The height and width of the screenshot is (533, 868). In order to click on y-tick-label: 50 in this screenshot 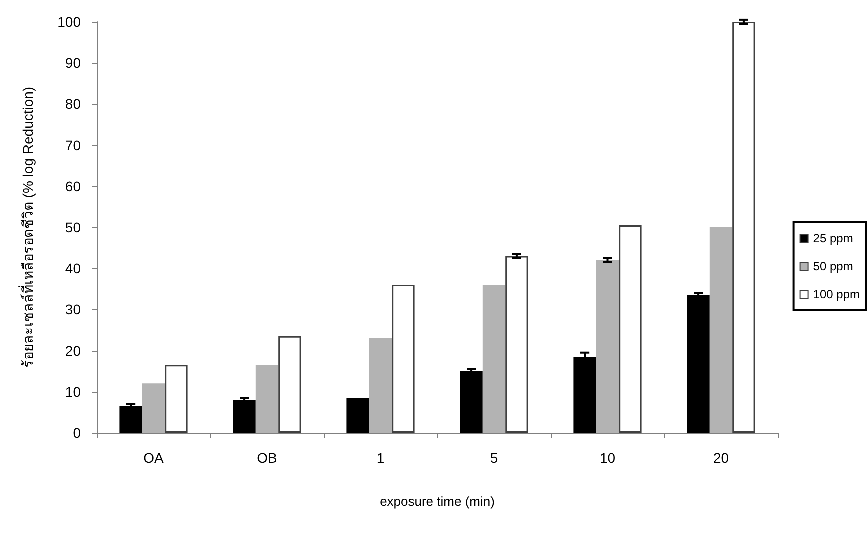, I will do `click(73, 228)`.